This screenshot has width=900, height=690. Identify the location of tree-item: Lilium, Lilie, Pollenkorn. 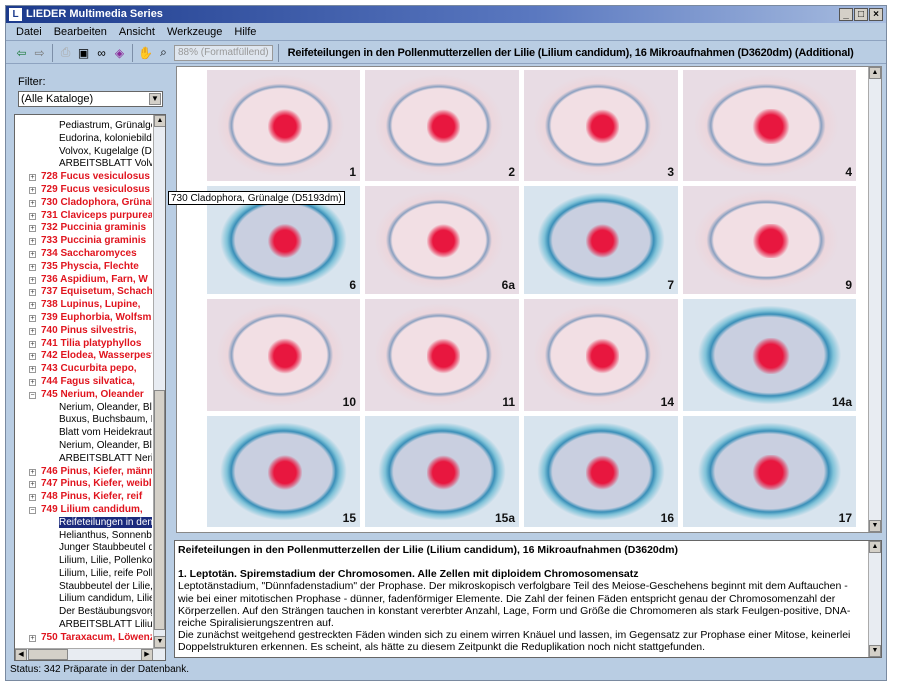
(83, 561).